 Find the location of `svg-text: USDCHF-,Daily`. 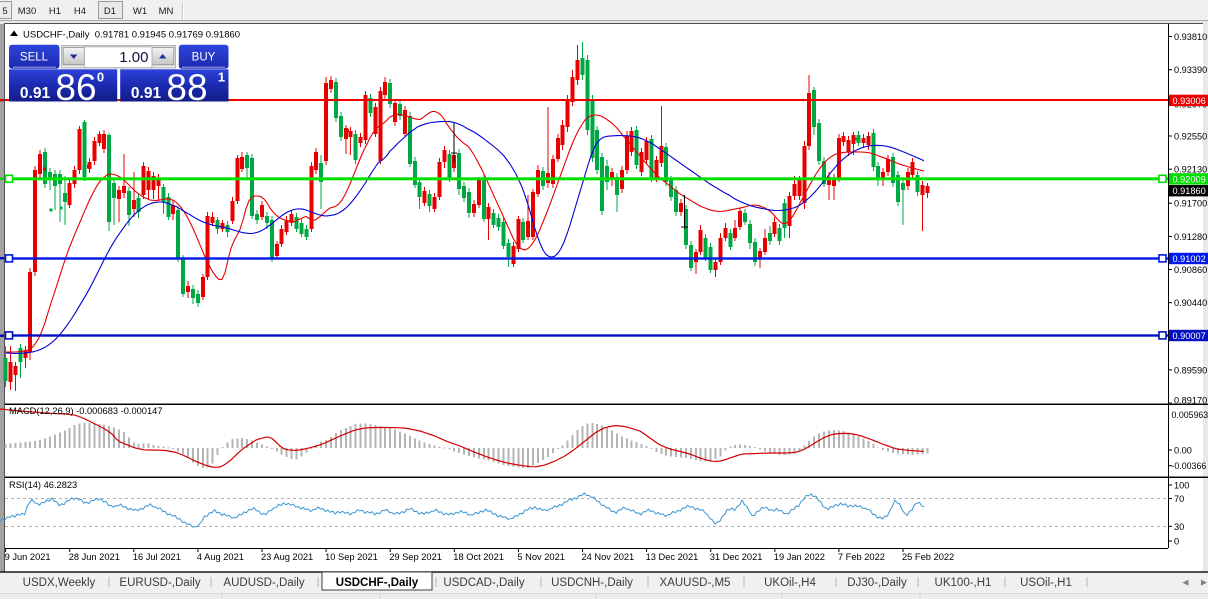

svg-text: USDCHF-,Daily is located at coordinates (377, 583).